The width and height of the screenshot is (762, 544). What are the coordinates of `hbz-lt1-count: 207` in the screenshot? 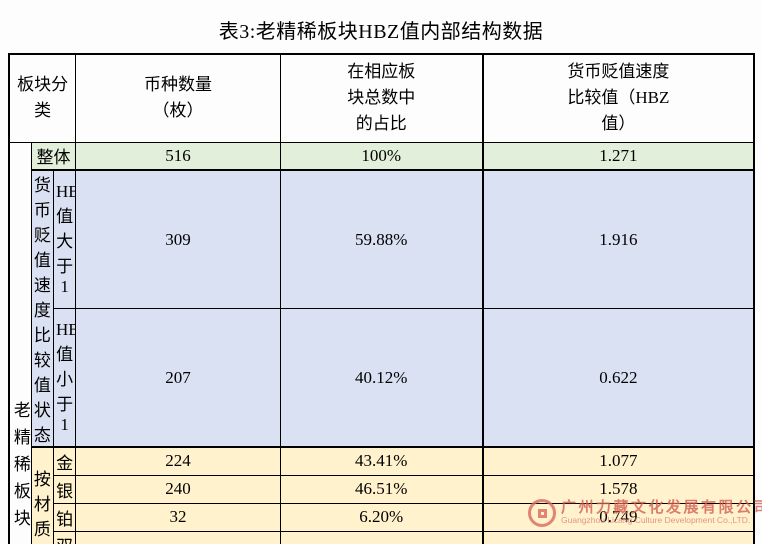 It's located at (178, 378).